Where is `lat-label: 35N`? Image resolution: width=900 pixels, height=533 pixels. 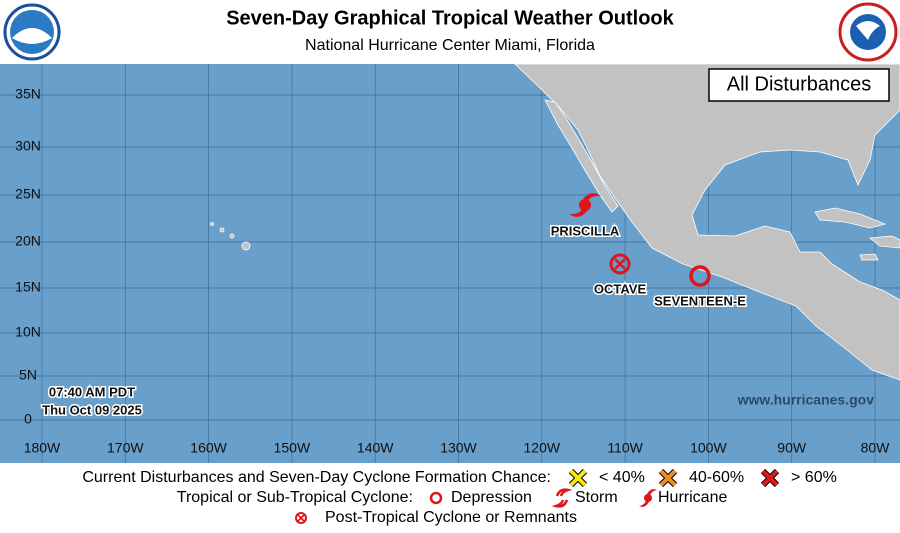 lat-label: 35N is located at coordinates (28, 94).